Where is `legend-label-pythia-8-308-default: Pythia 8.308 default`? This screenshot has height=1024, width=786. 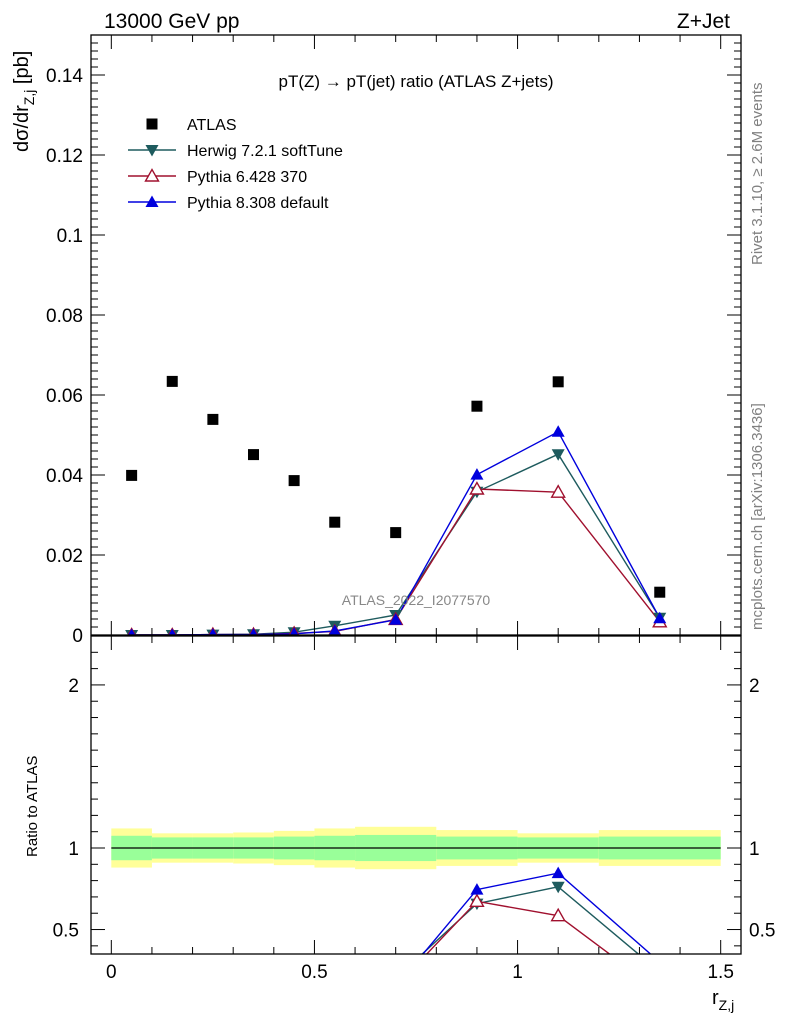
legend-label-pythia-8-308-default: Pythia 8.308 default is located at coordinates (258, 203).